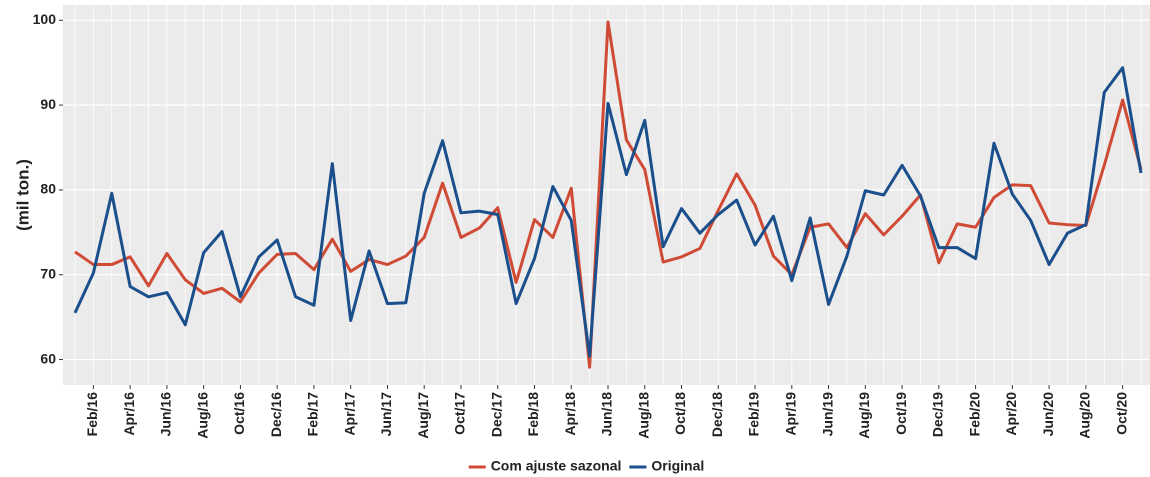 The height and width of the screenshot is (477, 1150). Describe the element at coordinates (1085, 415) in the screenshot. I see `x-tick-label: Aug/20` at that location.